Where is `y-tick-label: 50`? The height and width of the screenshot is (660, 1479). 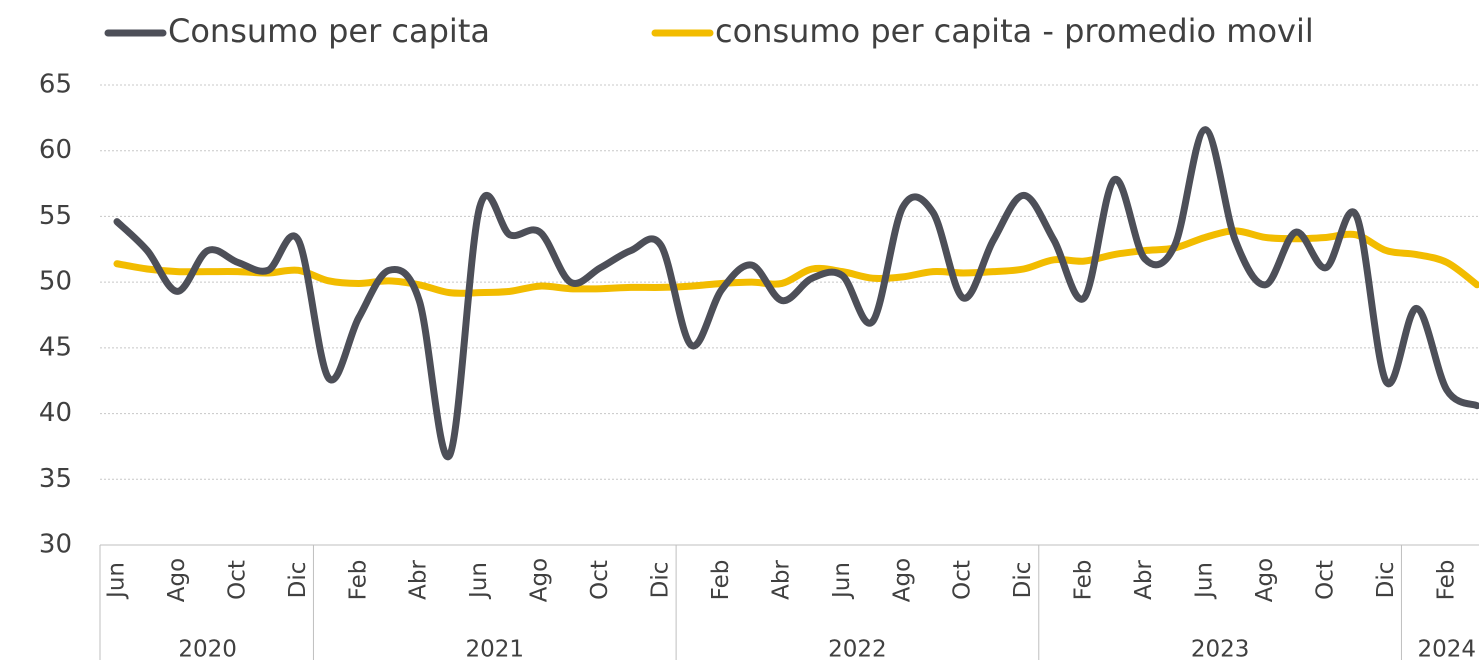
y-tick-label: 50 is located at coordinates (55, 282).